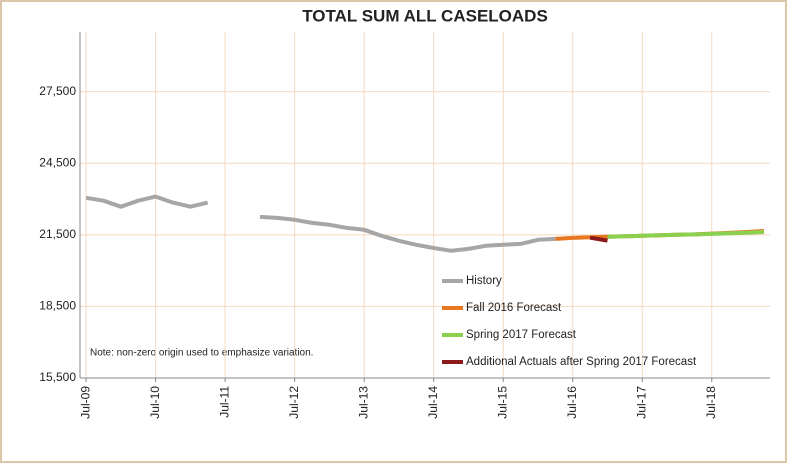  I want to click on x-tick-label: Jul-15, so click(502, 402).